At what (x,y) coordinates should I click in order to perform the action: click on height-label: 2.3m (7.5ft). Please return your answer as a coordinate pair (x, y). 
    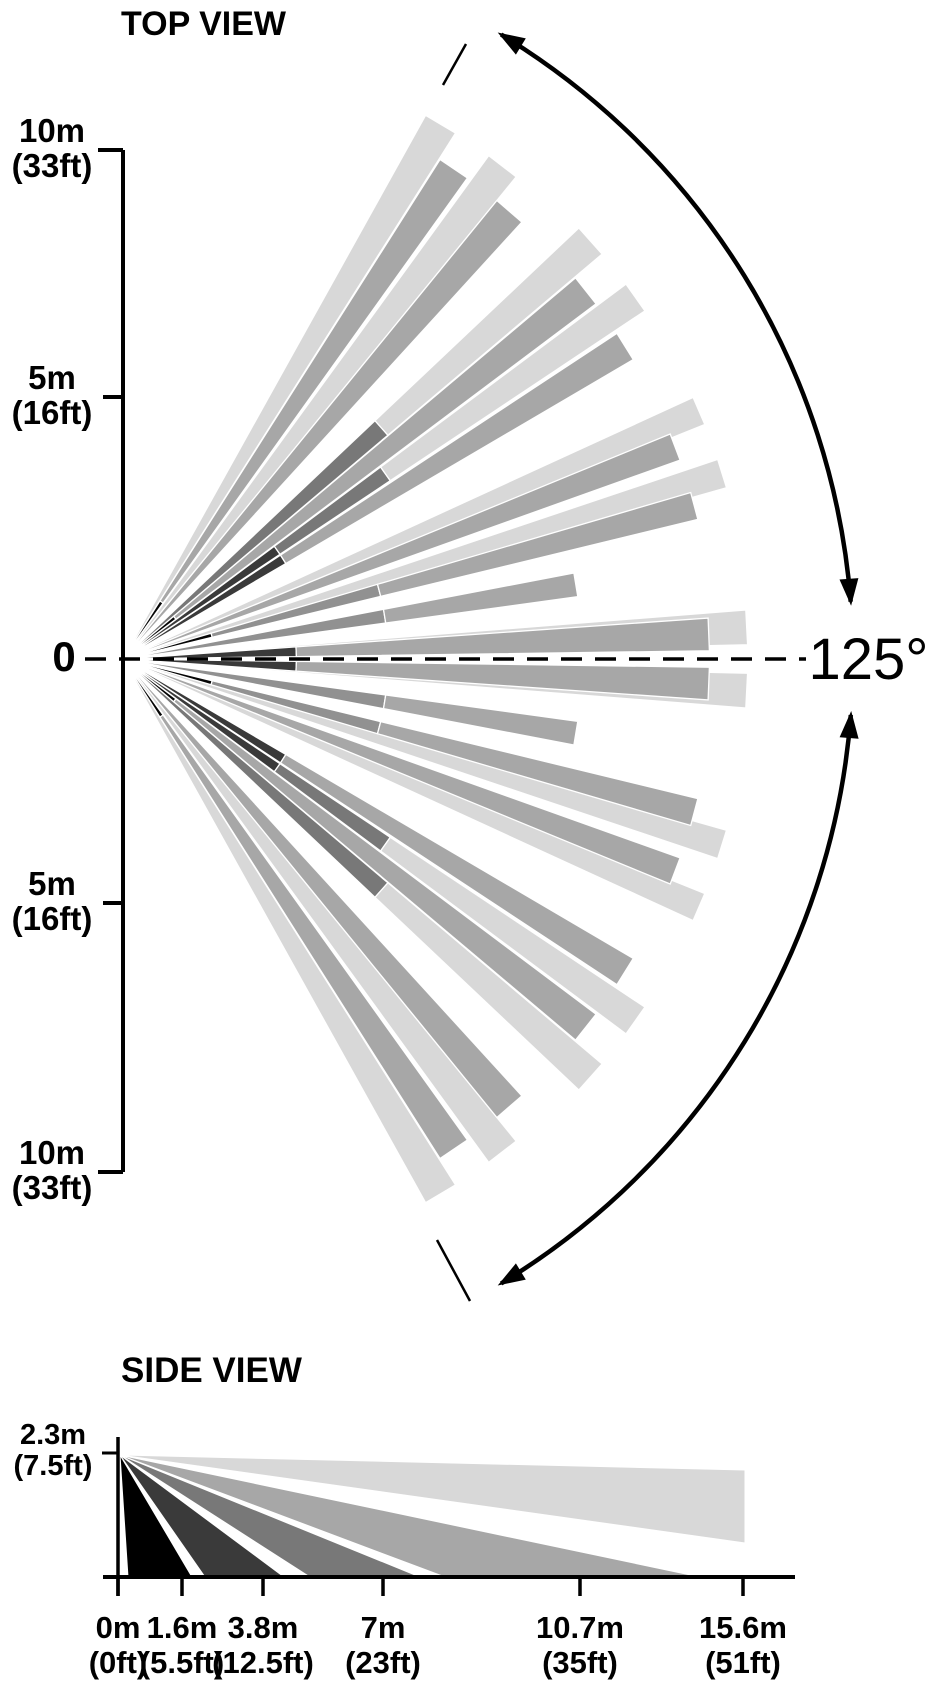
    Looking at the image, I should click on (53, 1451).